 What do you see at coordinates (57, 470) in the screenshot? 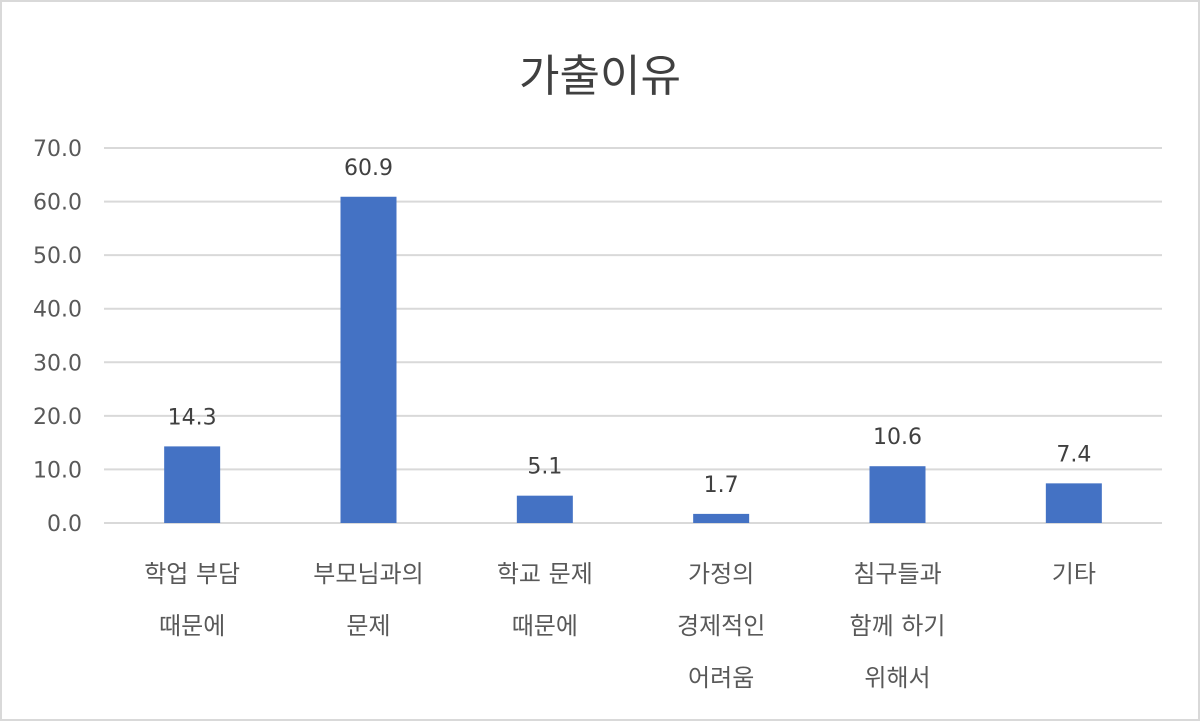
I see `y-tick-label: 10.0` at bounding box center [57, 470].